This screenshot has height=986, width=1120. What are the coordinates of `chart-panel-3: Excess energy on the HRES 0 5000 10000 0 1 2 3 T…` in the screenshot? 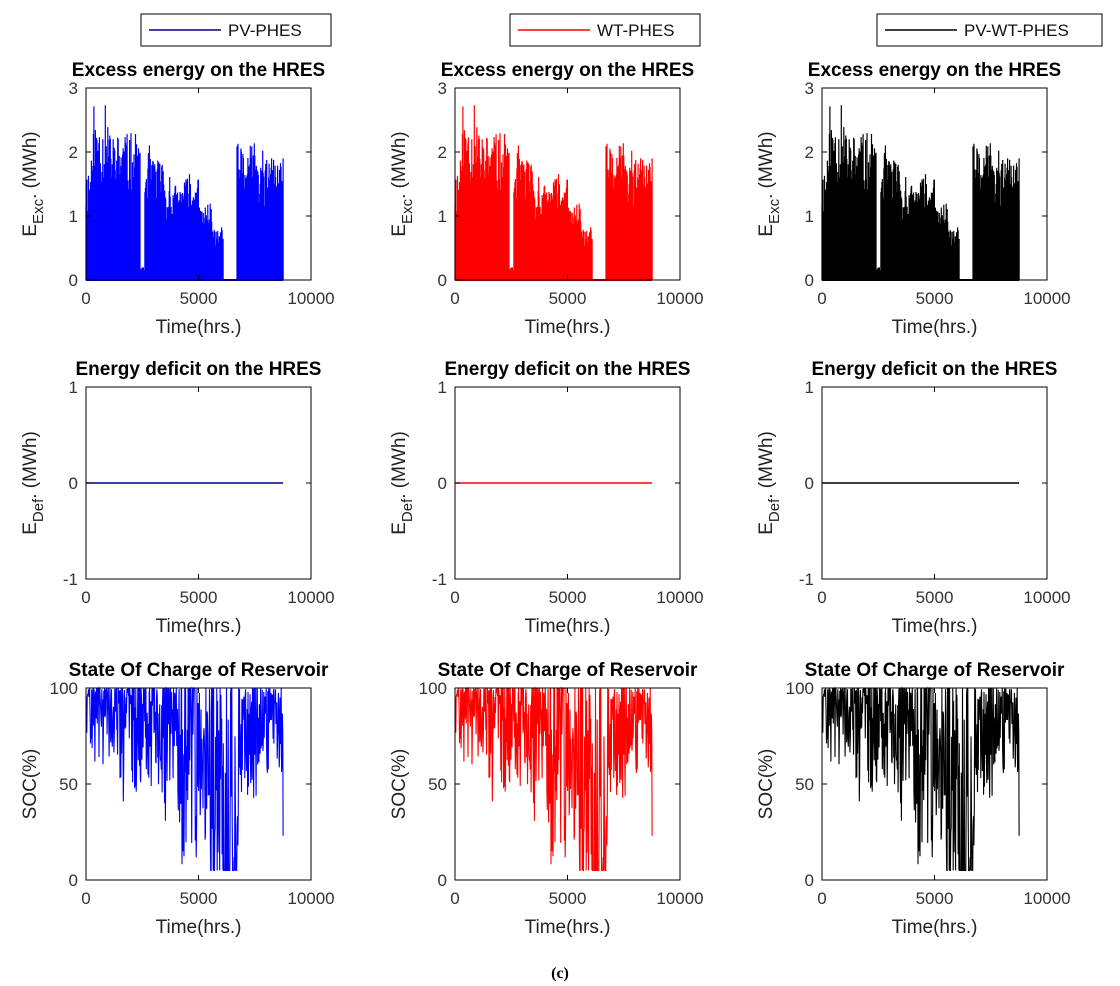 It's located at (913, 199).